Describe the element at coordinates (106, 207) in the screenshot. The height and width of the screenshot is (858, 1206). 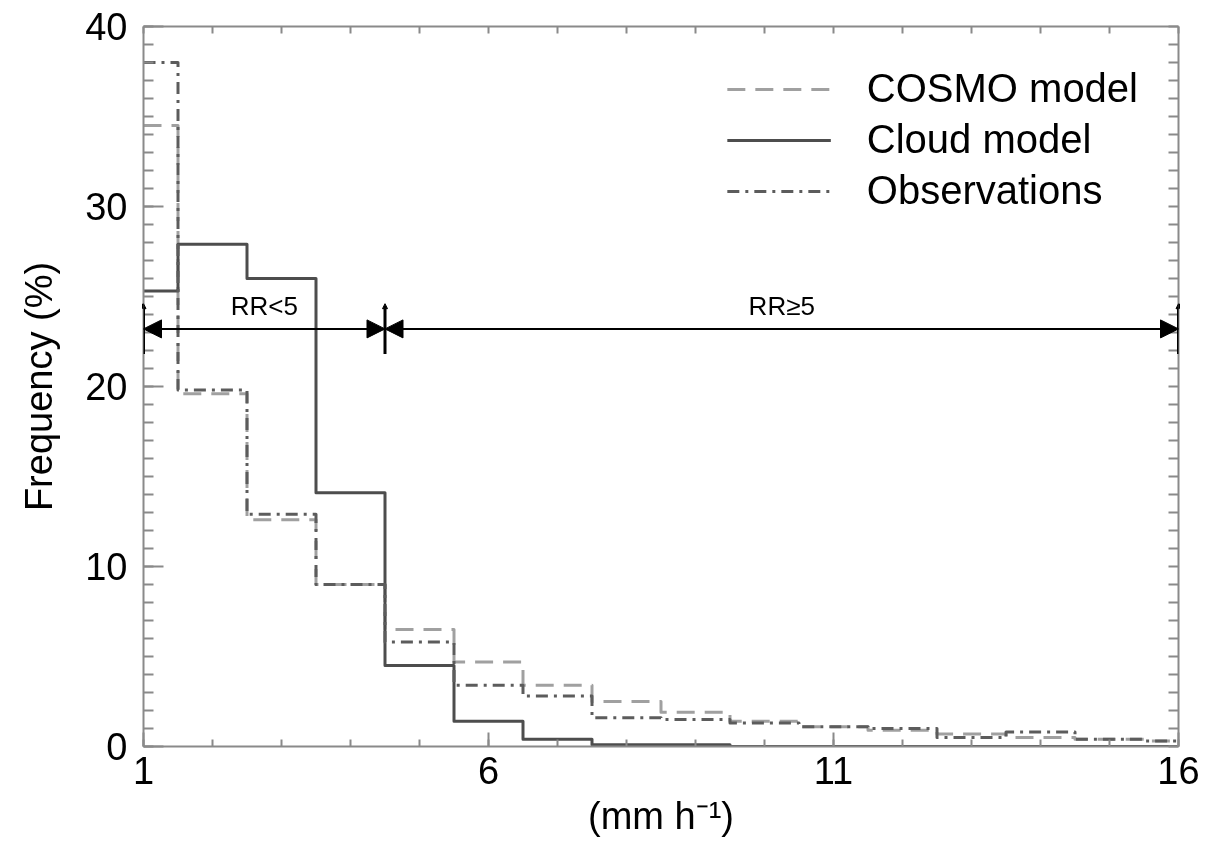
I see `y-tick-label: 30` at that location.